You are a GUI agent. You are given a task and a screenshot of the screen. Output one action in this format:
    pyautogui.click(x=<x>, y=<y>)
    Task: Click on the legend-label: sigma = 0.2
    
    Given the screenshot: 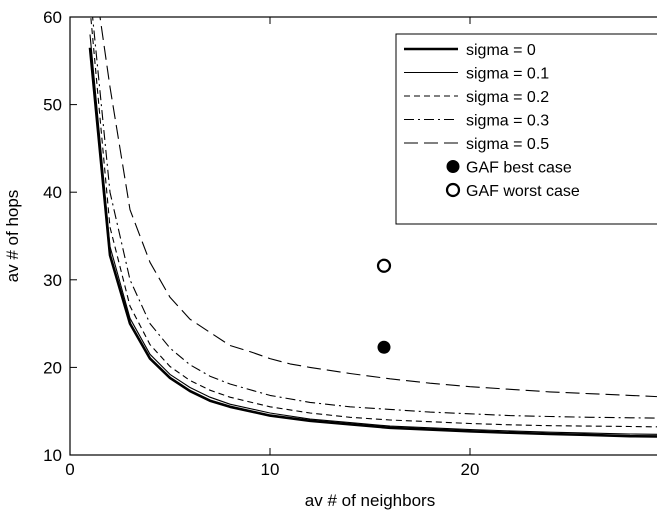 What is the action you would take?
    pyautogui.click(x=507, y=97)
    